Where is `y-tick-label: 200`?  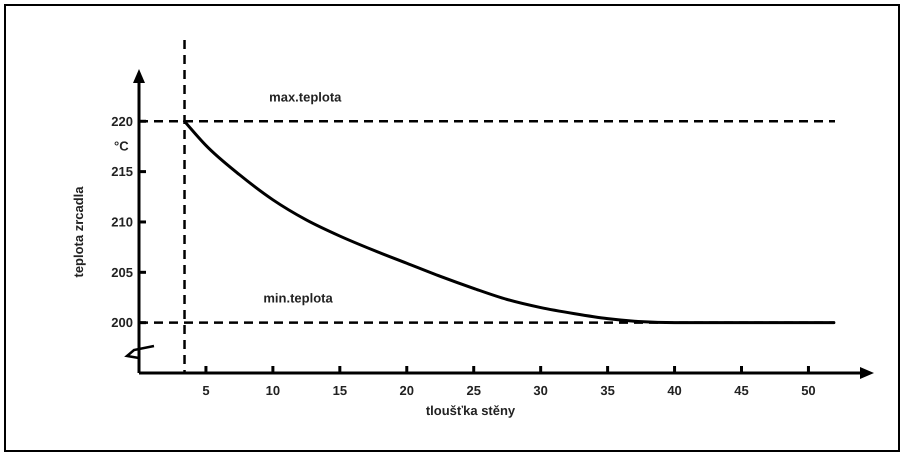 y-tick-label: 200 is located at coordinates (122, 322).